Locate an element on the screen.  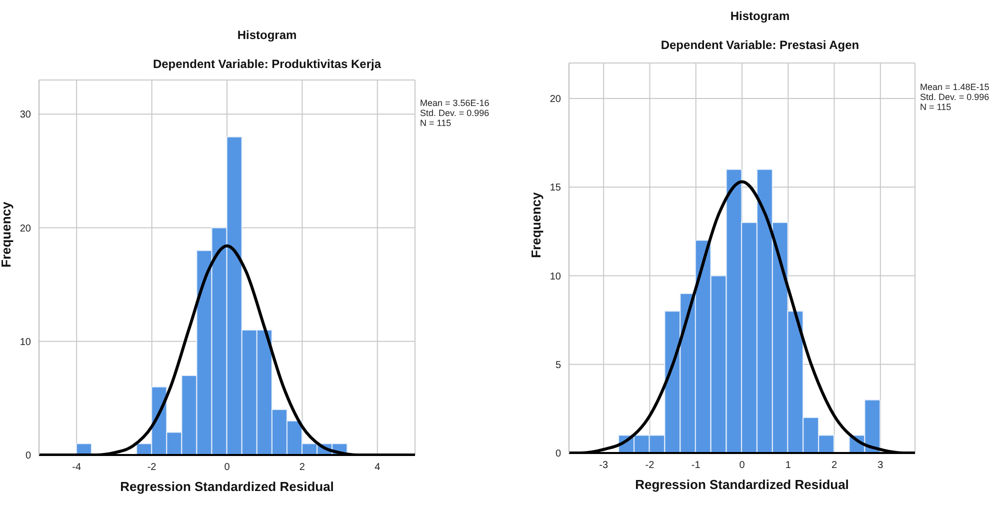
chart-subtitle: Dependent Variable: Produktivitas Kerja is located at coordinates (267, 64).